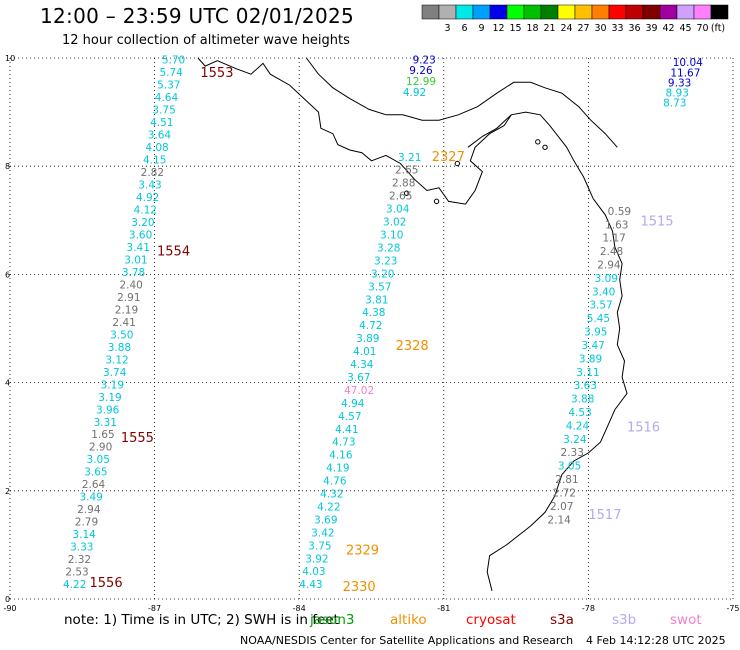 Image resolution: width=740 pixels, height=650 pixels. Describe the element at coordinates (102, 435) in the screenshot. I see `wave-height-value: 1.65` at that location.